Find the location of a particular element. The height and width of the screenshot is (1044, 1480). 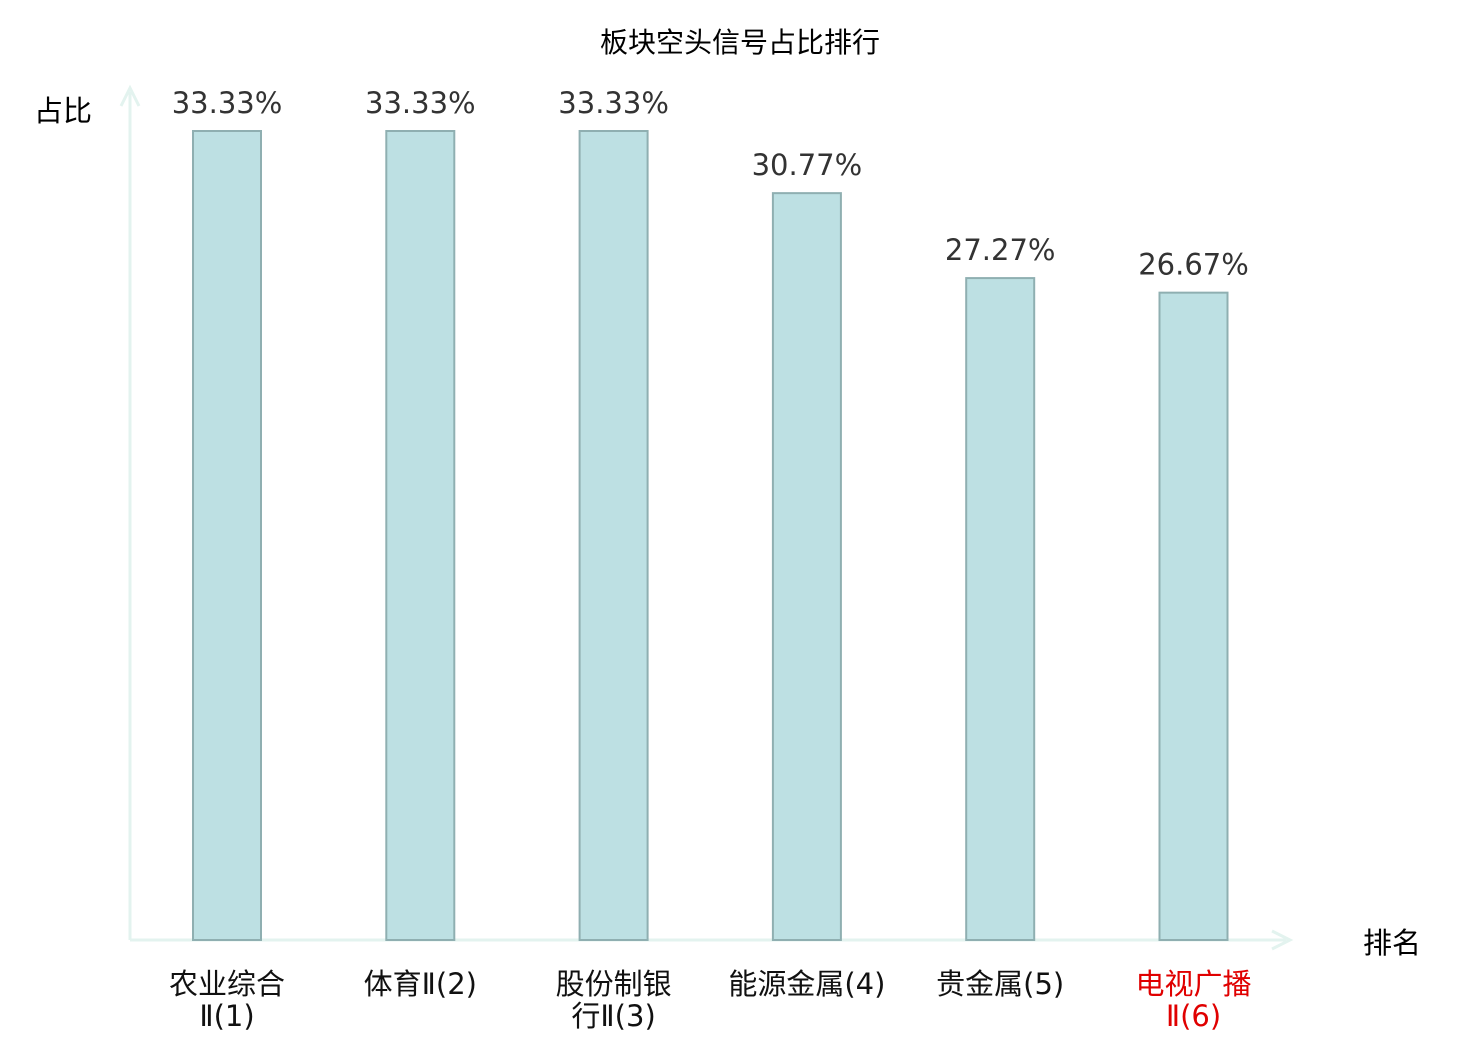

category-label: 体育Ⅱ(2) is located at coordinates (420, 984).